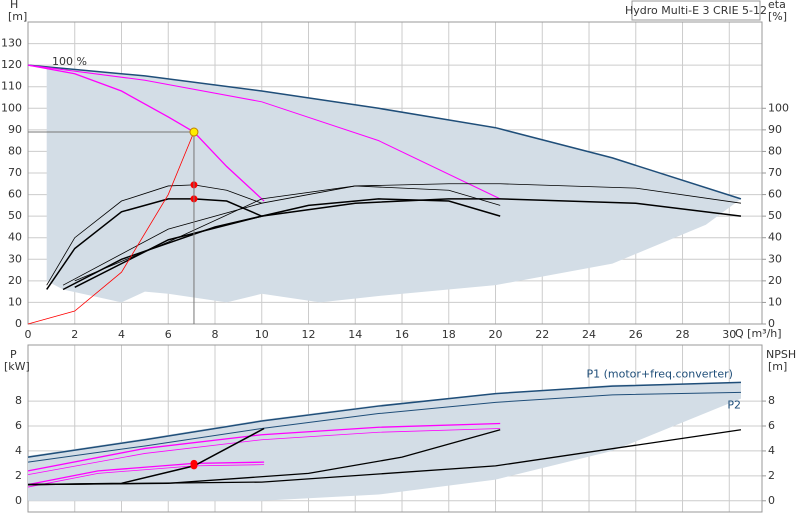  Describe the element at coordinates (309, 334) in the screenshot. I see `x-tick-label: 12` at that location.